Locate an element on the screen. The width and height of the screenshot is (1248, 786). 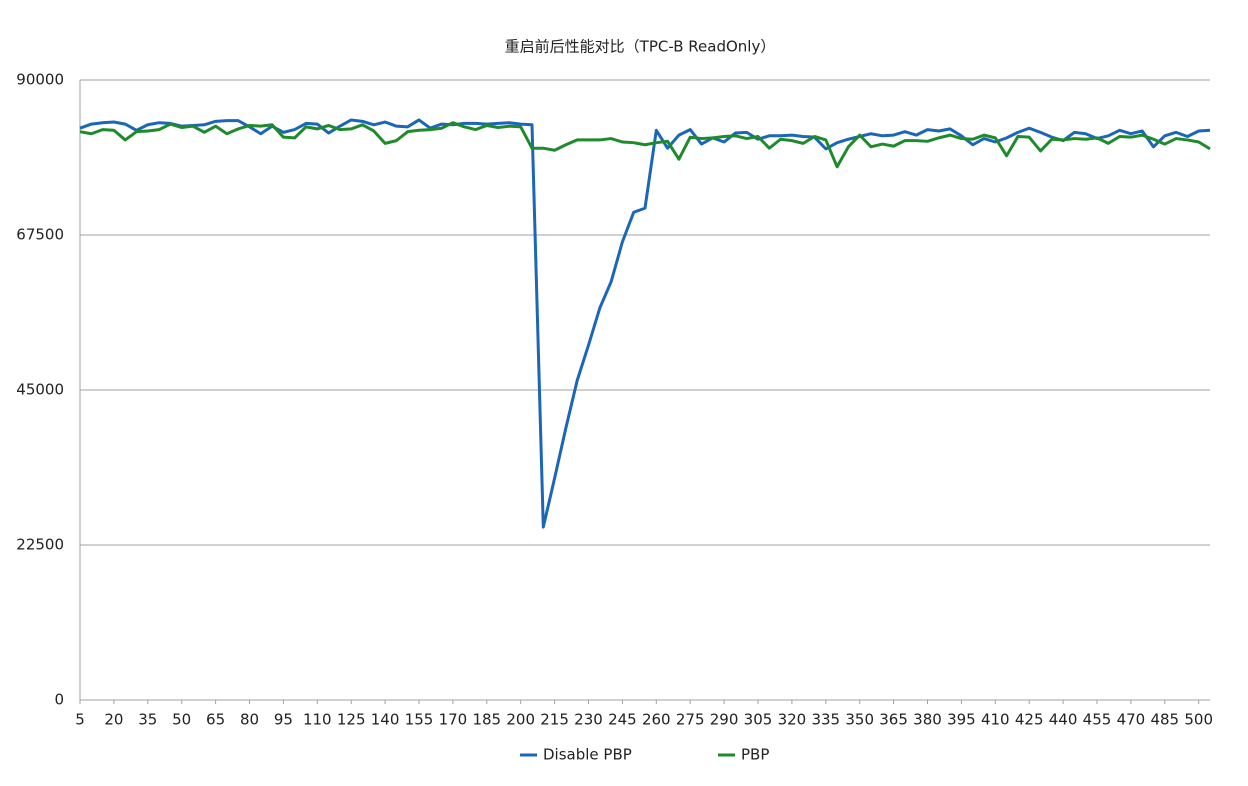
x-tick-label: 485 is located at coordinates (1164, 720).